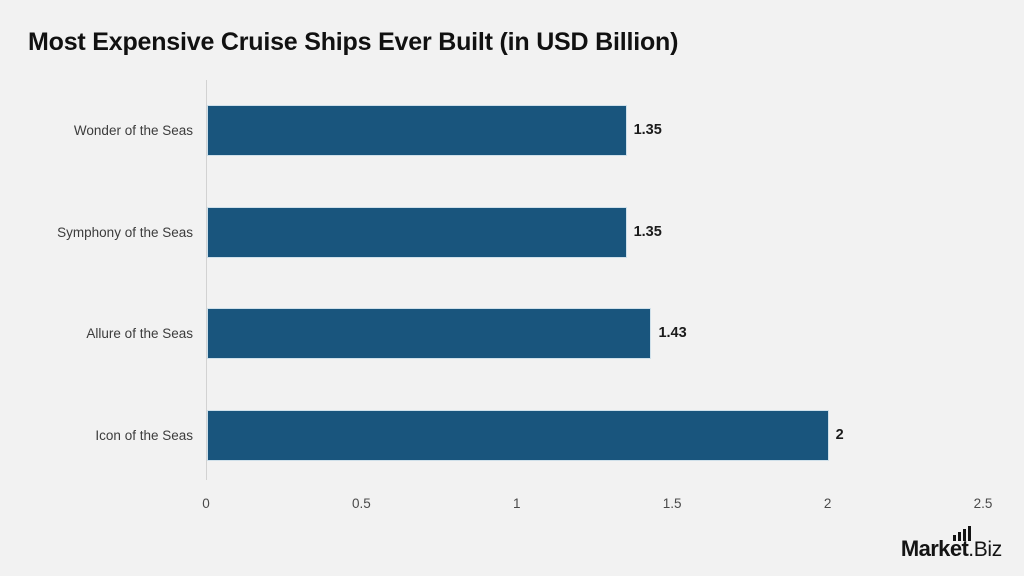 This screenshot has width=1024, height=576. I want to click on bar-row: Allure of the Seas 1.43, so click(512, 333).